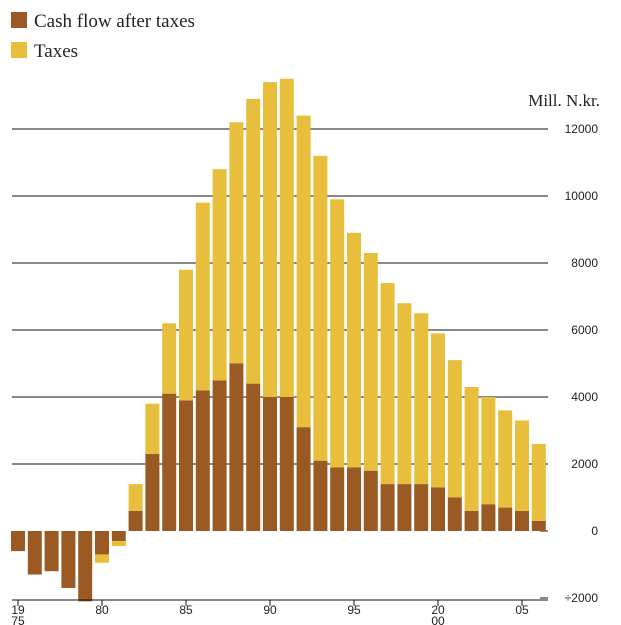  Describe the element at coordinates (538, 525) in the screenshot. I see `bar-cashflow-2006` at that location.